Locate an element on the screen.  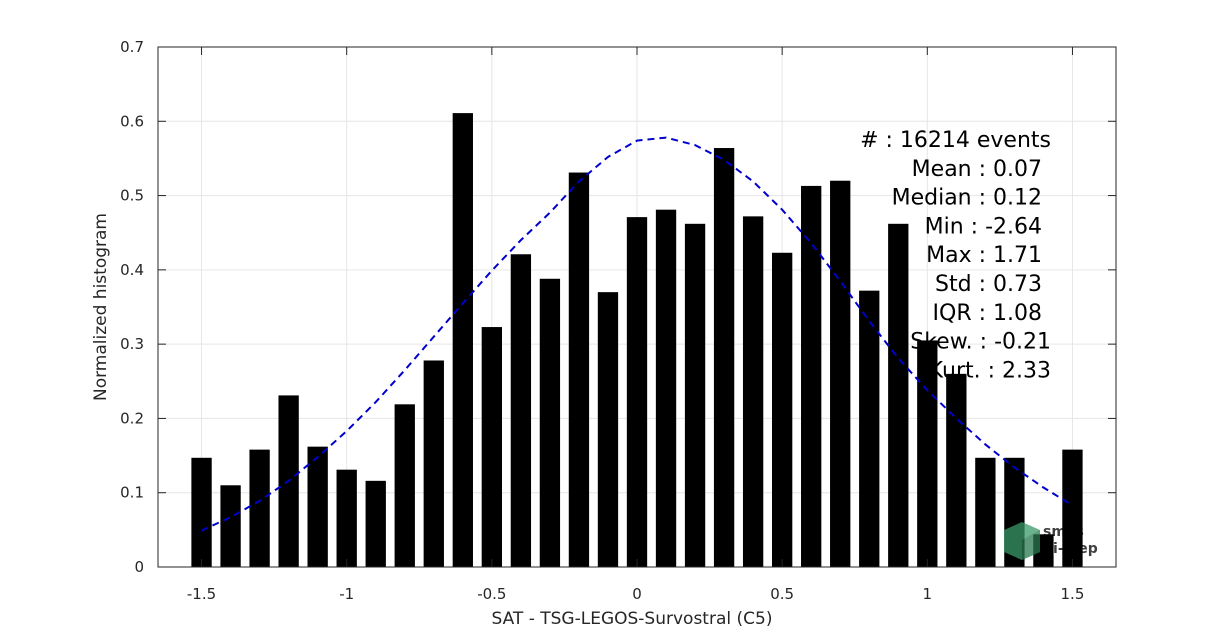
stat-line: Std : 0.73 is located at coordinates (988, 284).